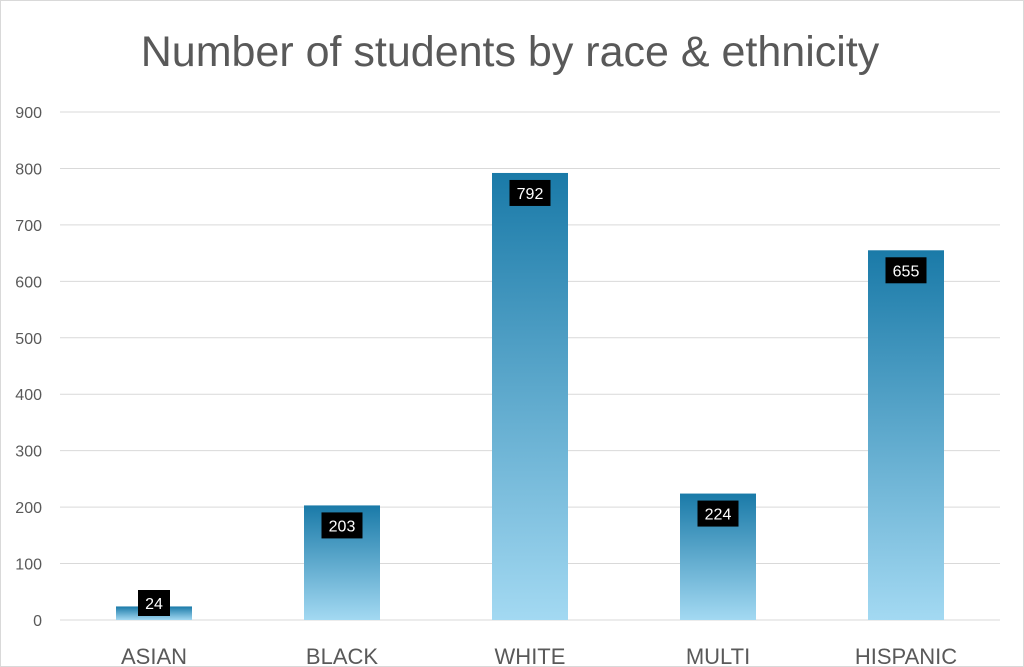 This screenshot has height=667, width=1024. What do you see at coordinates (28, 565) in the screenshot?
I see `y-tick-label: 100` at bounding box center [28, 565].